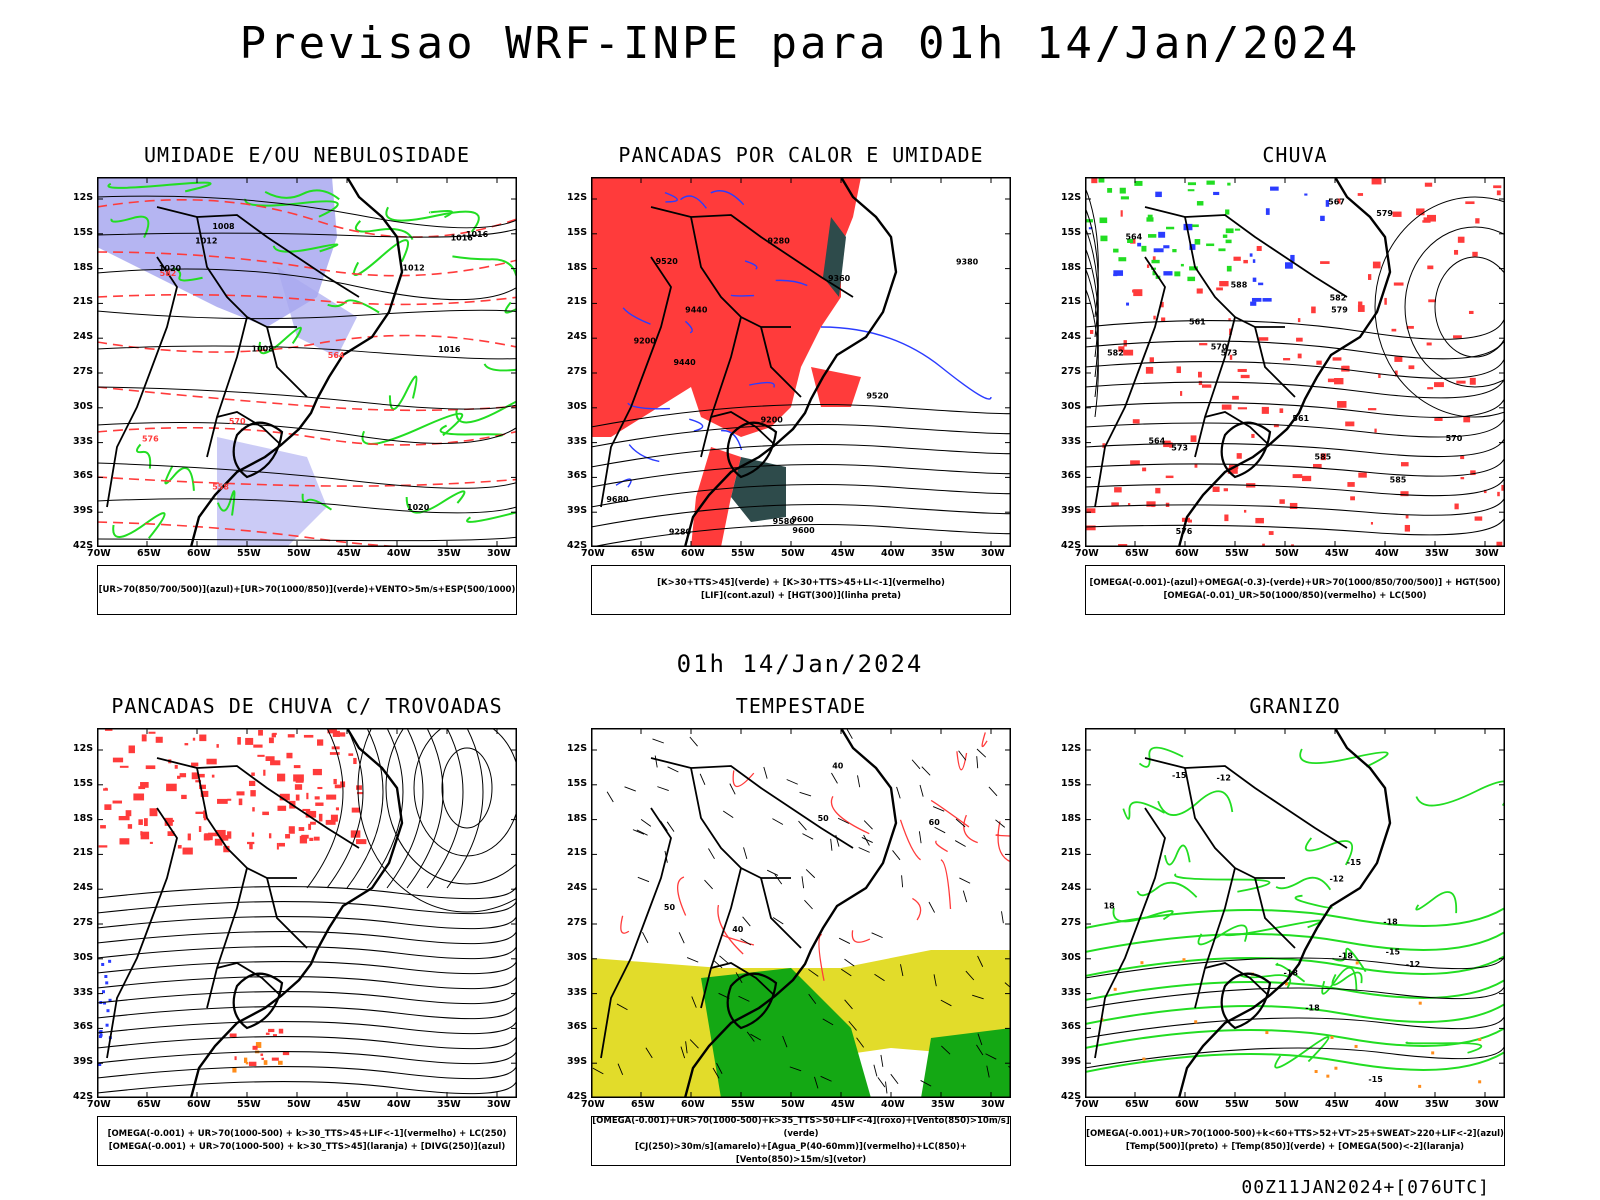  What do you see at coordinates (801, 706) in the screenshot?
I see `panel-title: TEMPESTADE` at bounding box center [801, 706].